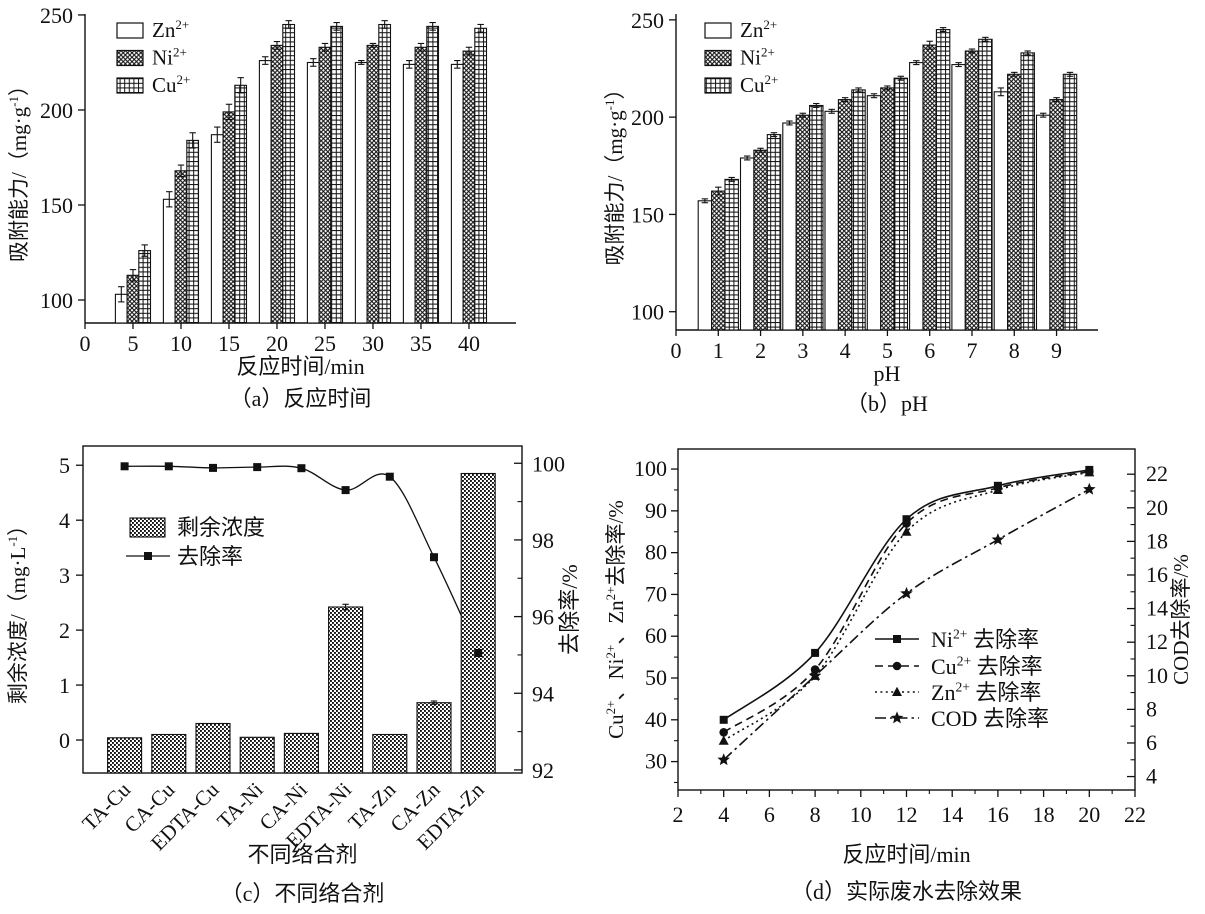 The width and height of the screenshot is (1205, 914). Describe the element at coordinates (758, 29) in the screenshot. I see `legend-label: Zn2+` at that location.